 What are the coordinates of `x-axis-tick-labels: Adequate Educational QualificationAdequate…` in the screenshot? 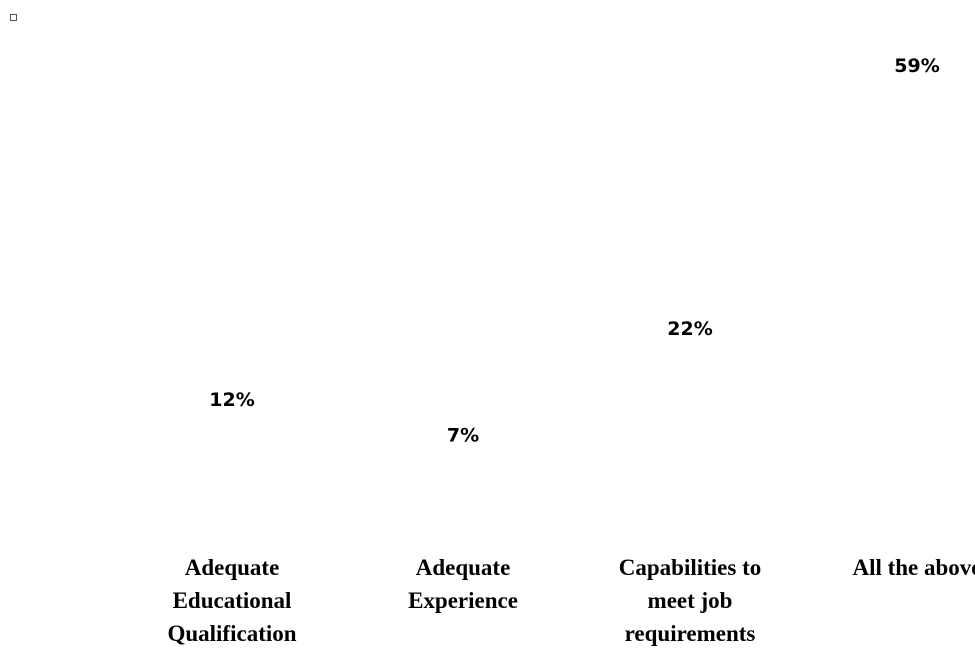 It's located at (571, 600).